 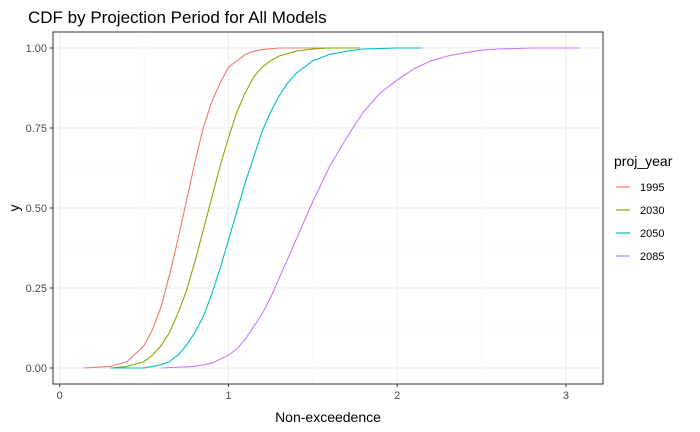 I want to click on y-axis: 0.00 0.25 0.50 0.75 1.00, so click(x=39, y=209).